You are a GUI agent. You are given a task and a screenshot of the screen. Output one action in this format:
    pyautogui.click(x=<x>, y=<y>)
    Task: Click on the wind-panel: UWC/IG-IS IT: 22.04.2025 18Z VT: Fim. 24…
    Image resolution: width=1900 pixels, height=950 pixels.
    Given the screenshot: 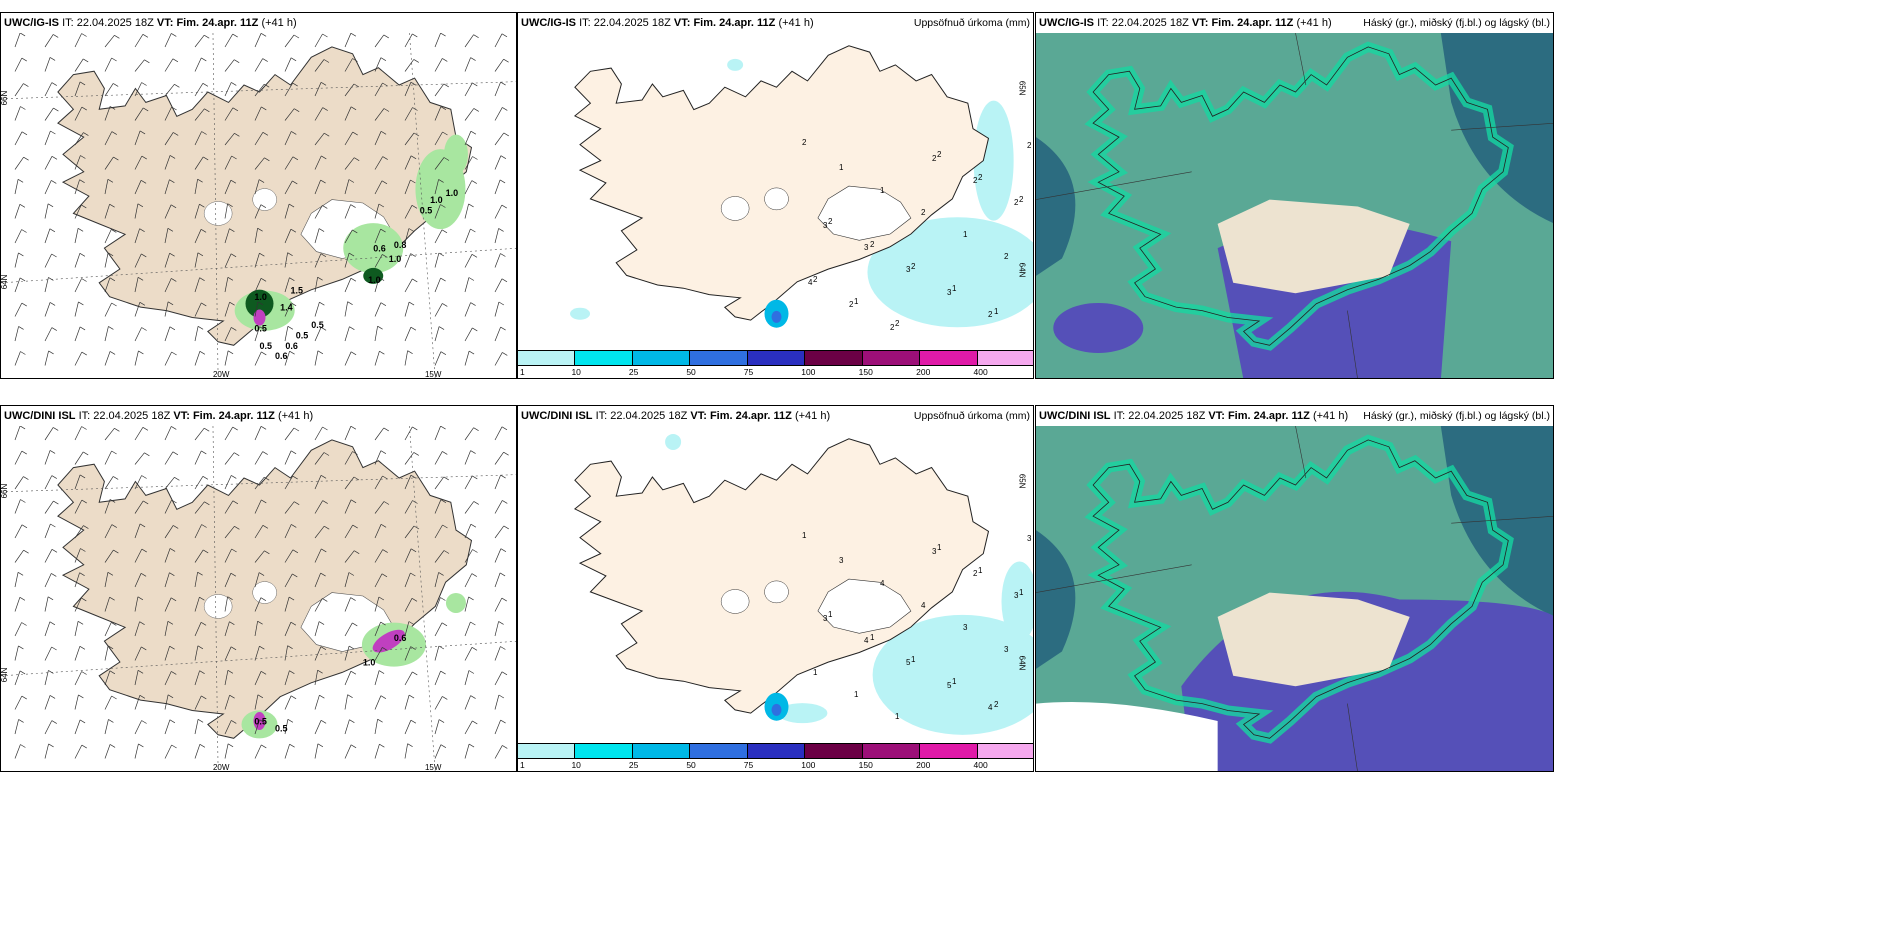 What is the action you would take?
    pyautogui.click(x=258, y=195)
    